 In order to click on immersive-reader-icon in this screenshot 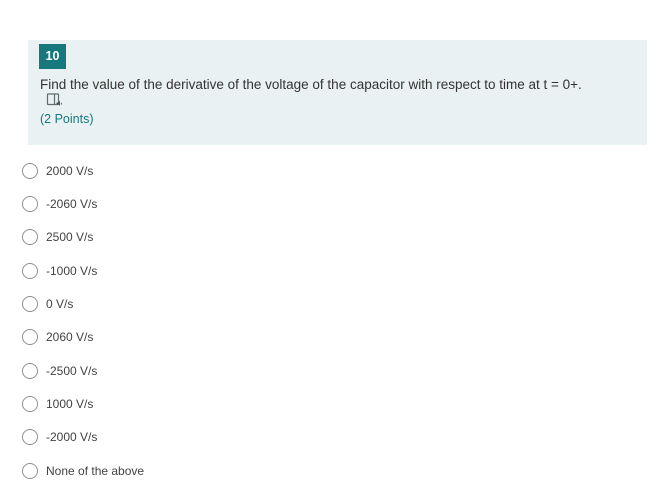, I will do `click(54, 102)`.